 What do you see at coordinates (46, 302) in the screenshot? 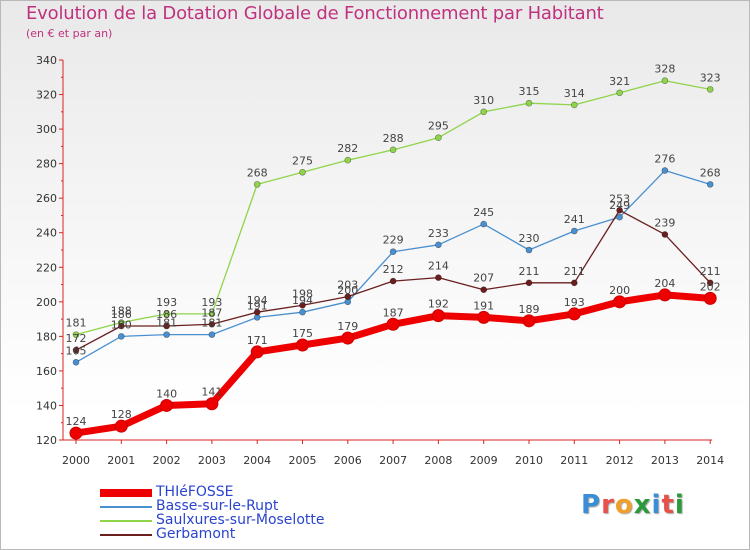
I see `y-tick-label: 200` at bounding box center [46, 302].